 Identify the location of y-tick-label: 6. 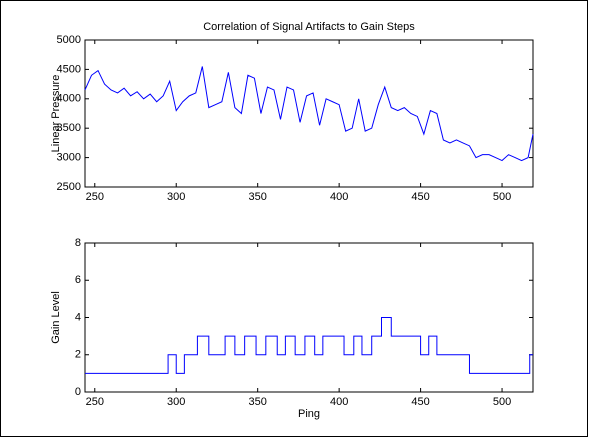
(78, 280).